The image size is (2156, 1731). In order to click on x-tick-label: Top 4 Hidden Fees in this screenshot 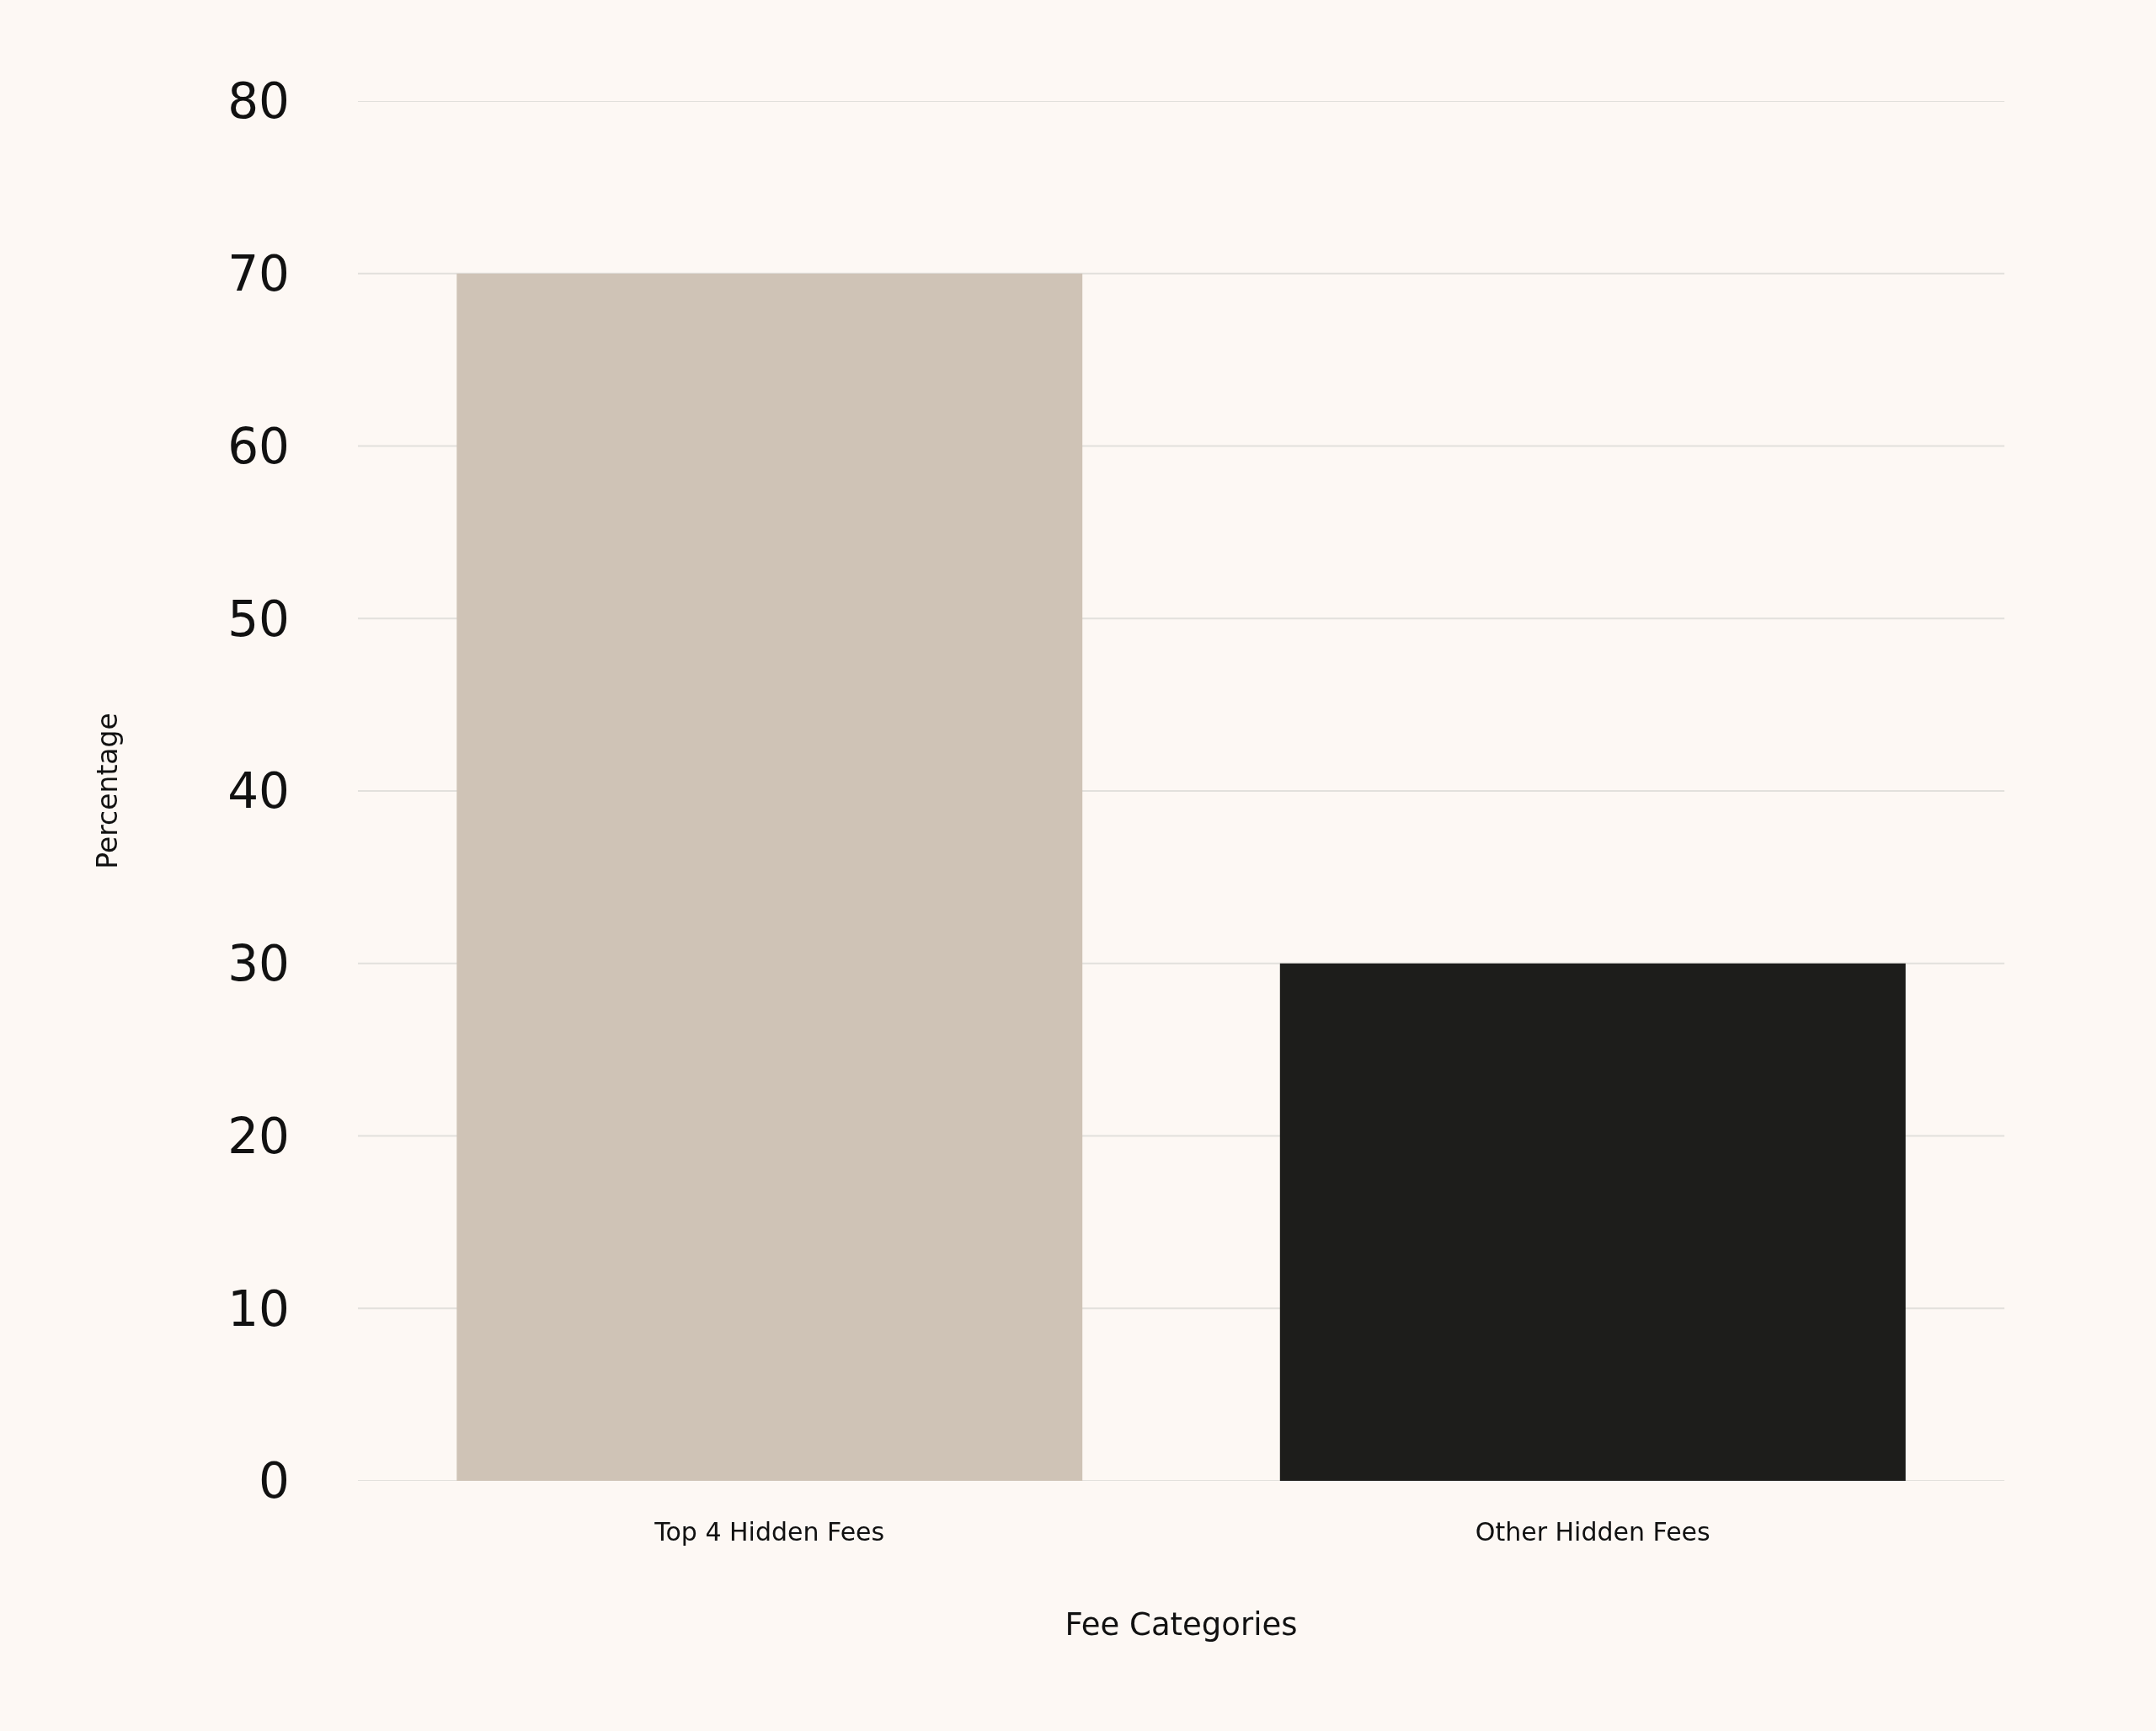, I will do `click(769, 1532)`.